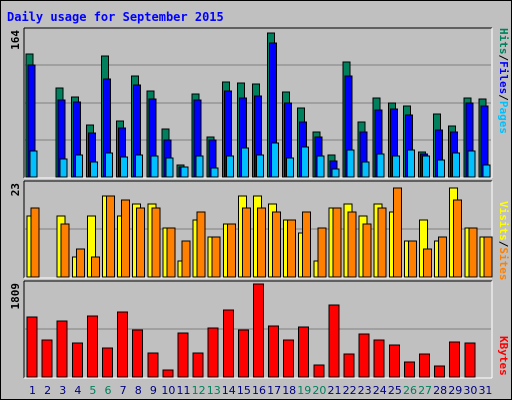  Describe the element at coordinates (274, 390) in the screenshot. I see `x-tick-day-17: 17` at that location.